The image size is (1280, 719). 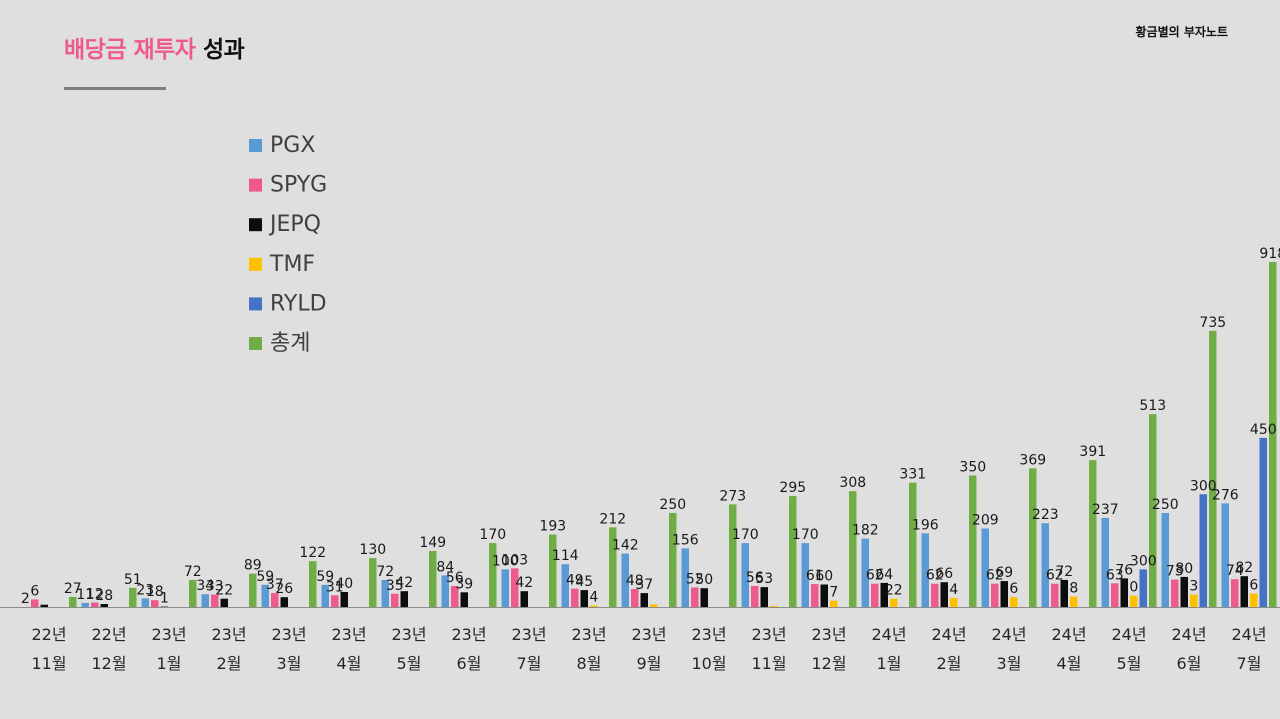 I want to click on data-label-SPYG-17: 62, so click(x=1055, y=576).